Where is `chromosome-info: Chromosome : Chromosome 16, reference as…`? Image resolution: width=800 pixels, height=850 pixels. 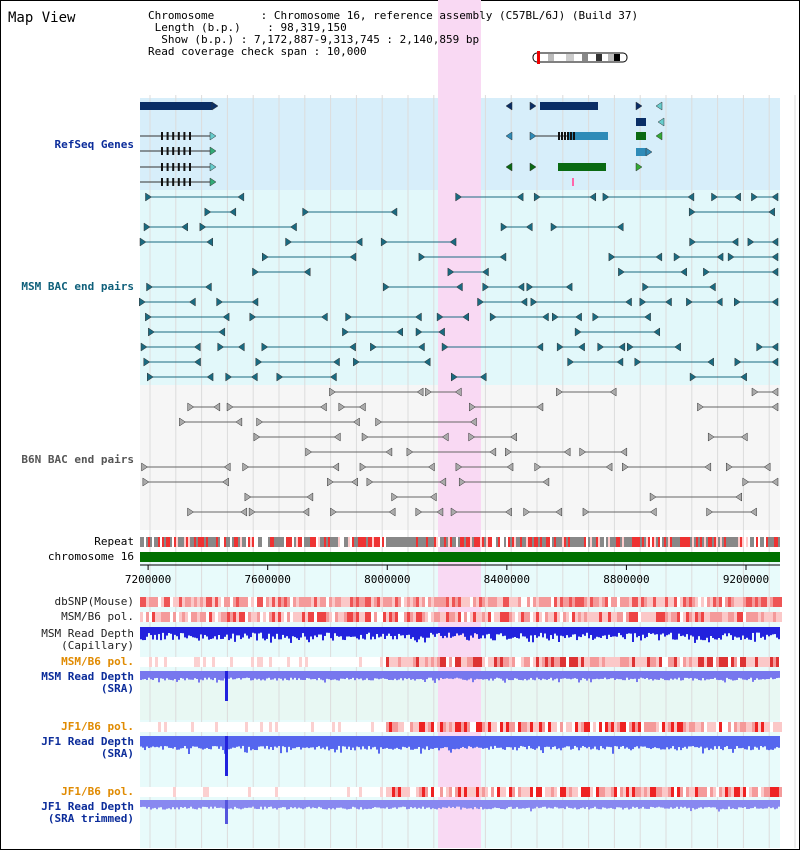
chromosome-info: Chromosome : Chromosome 16, reference as… is located at coordinates (393, 33).